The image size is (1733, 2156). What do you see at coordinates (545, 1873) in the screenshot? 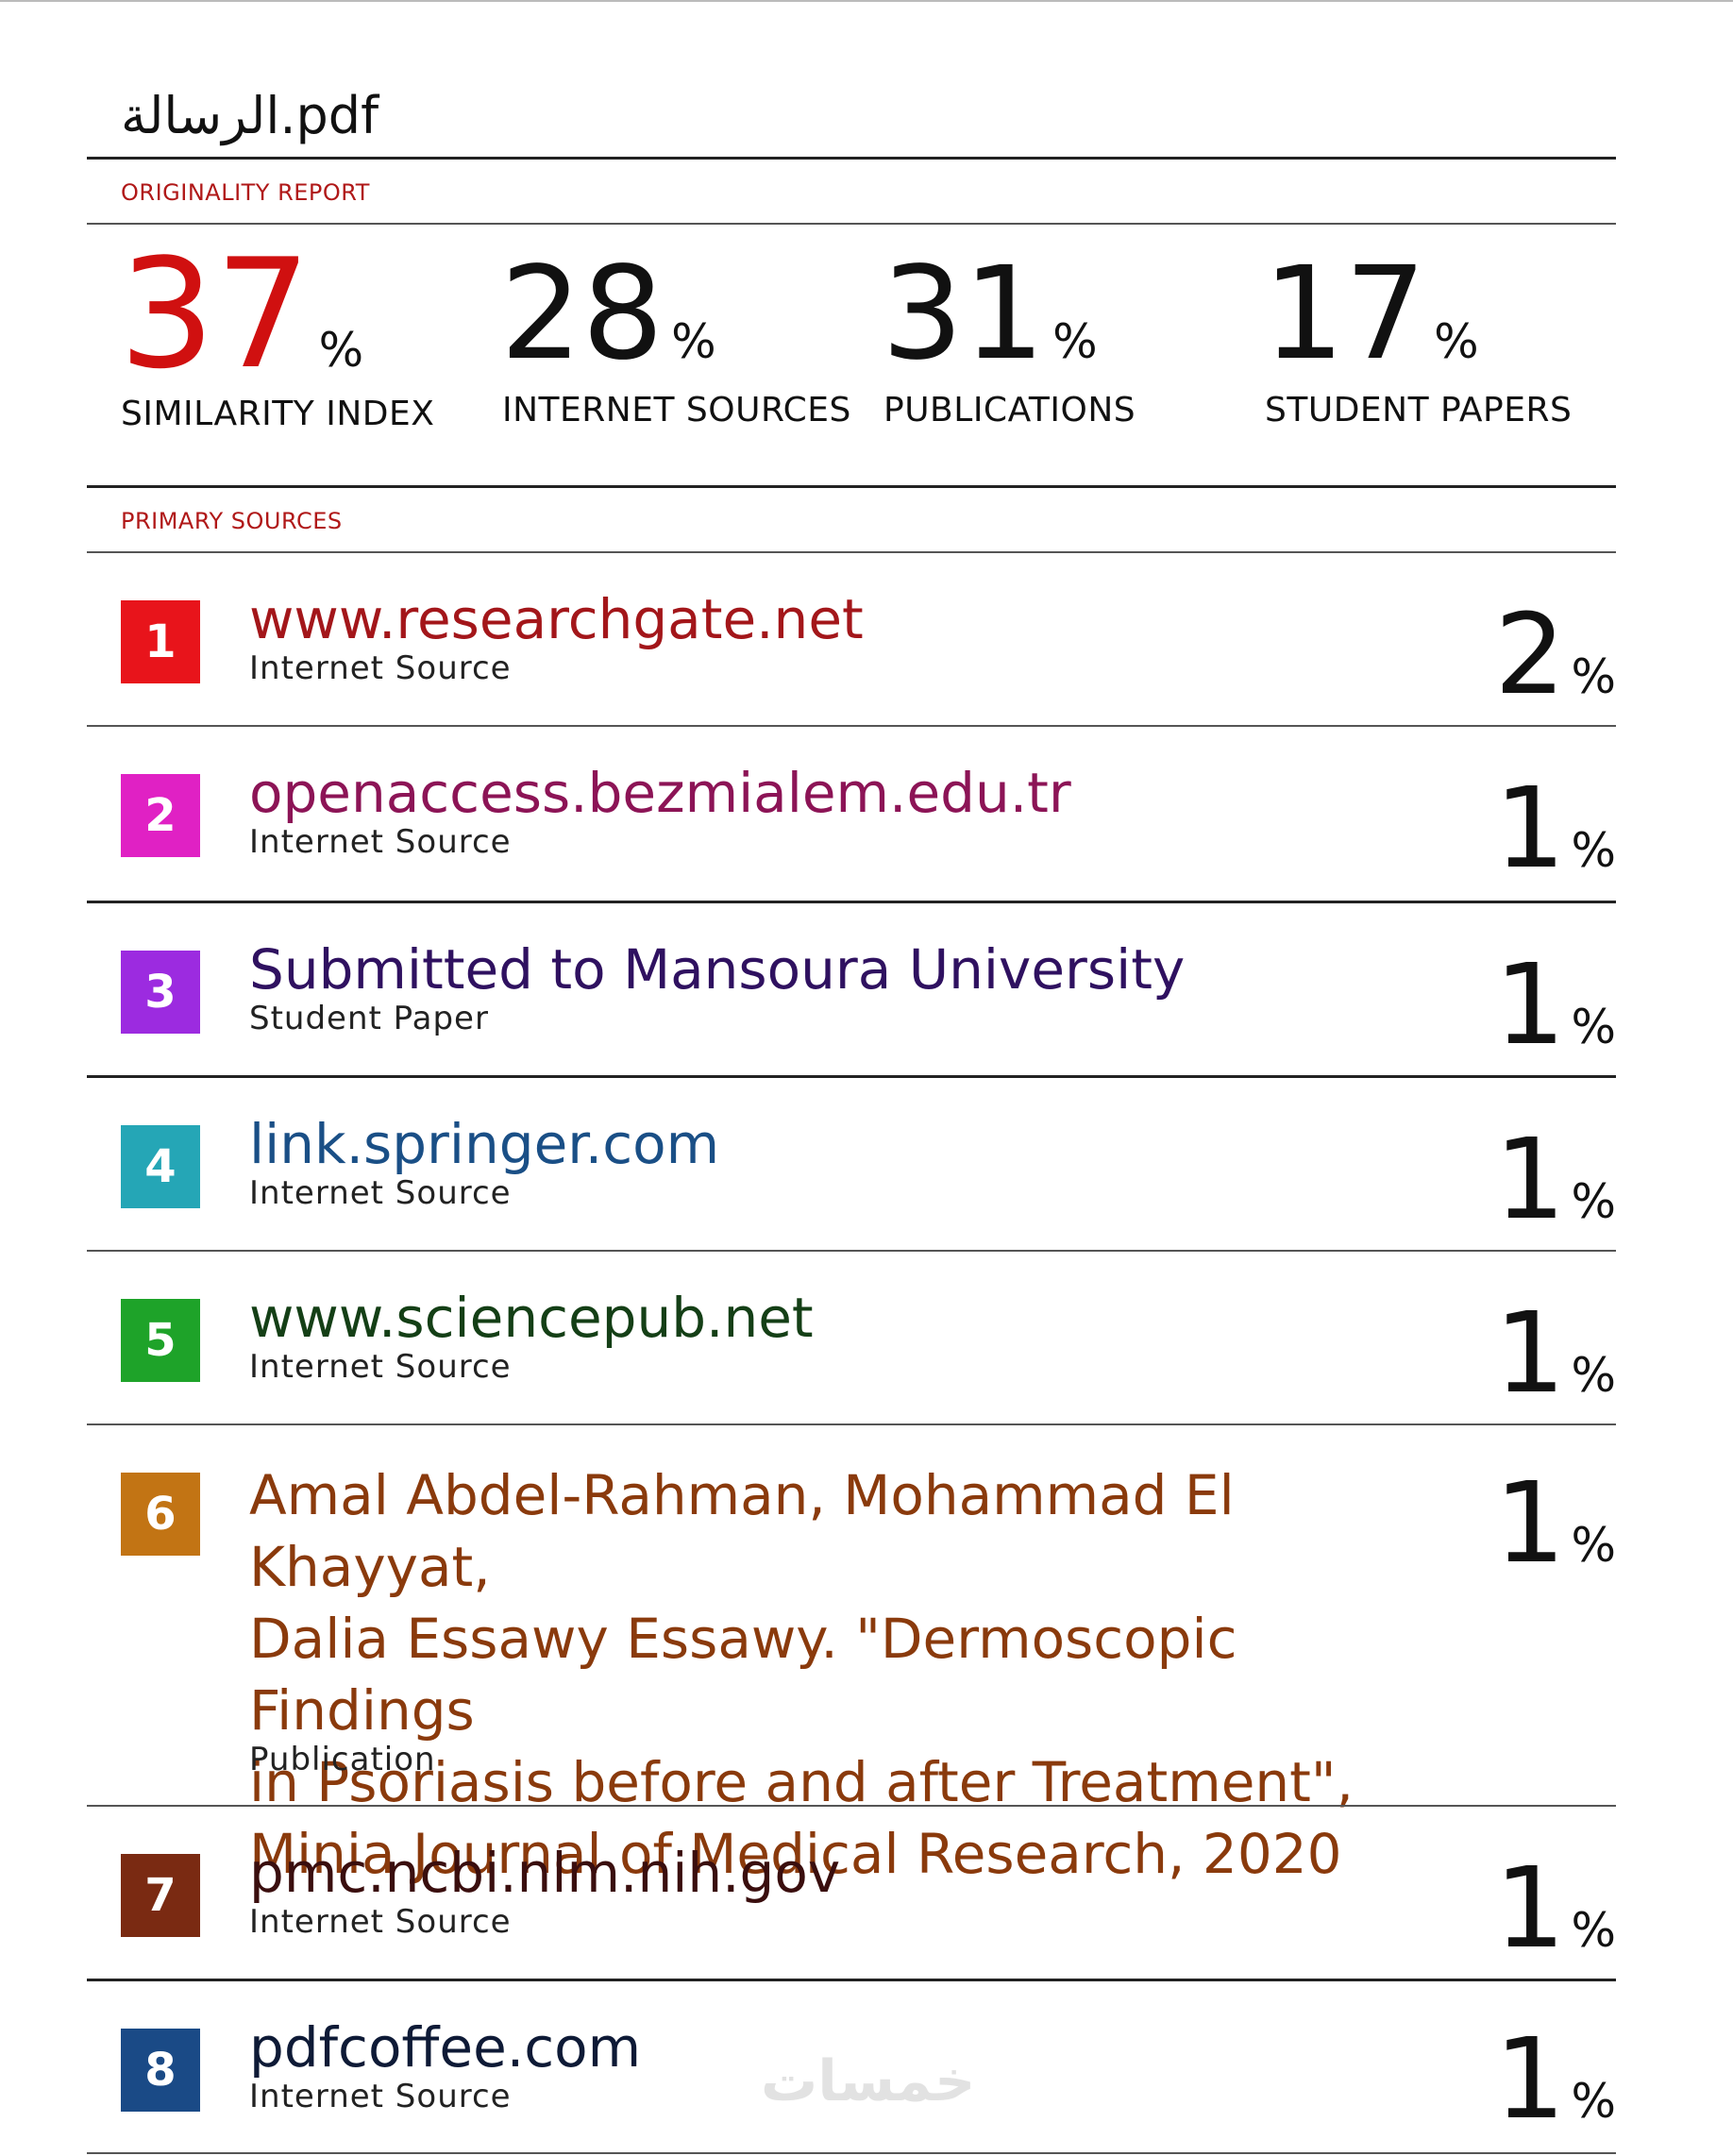
I see `source-title: pmc.ncbi.nlm.nih.gov` at bounding box center [545, 1873].